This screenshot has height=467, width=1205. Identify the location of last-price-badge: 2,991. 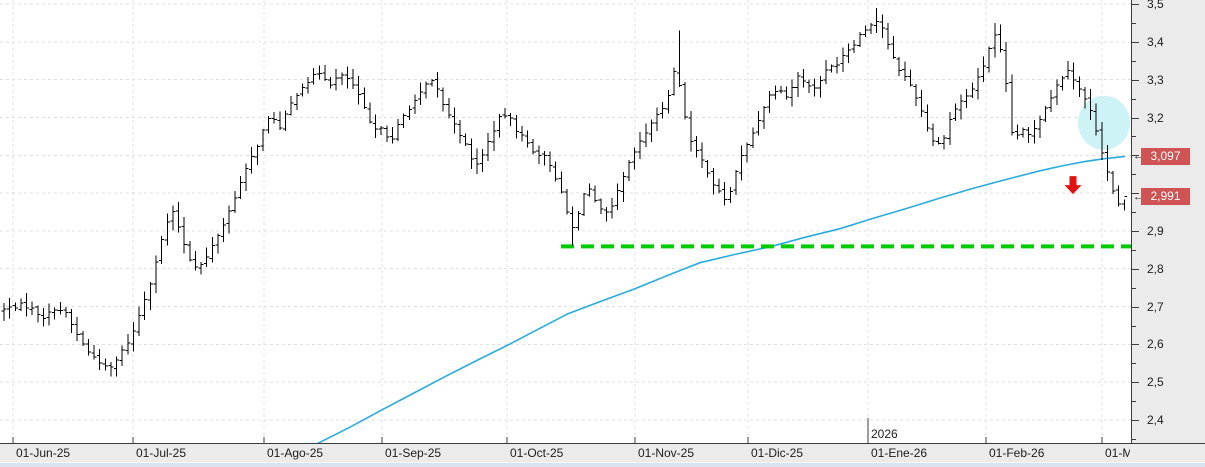
(1165, 196).